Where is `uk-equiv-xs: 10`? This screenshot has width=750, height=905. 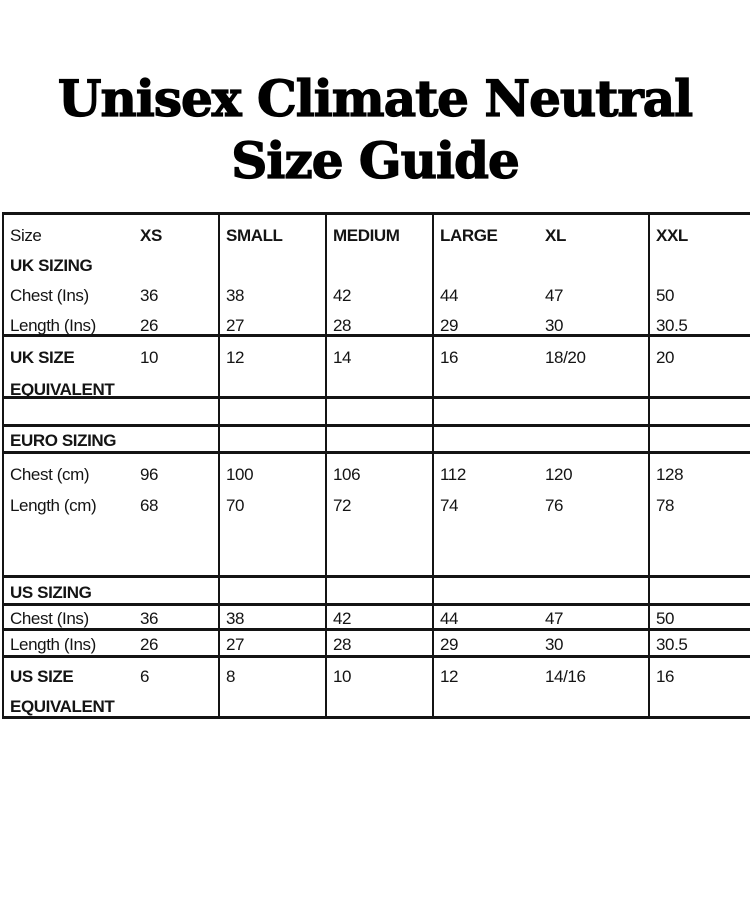 uk-equiv-xs: 10 is located at coordinates (149, 357).